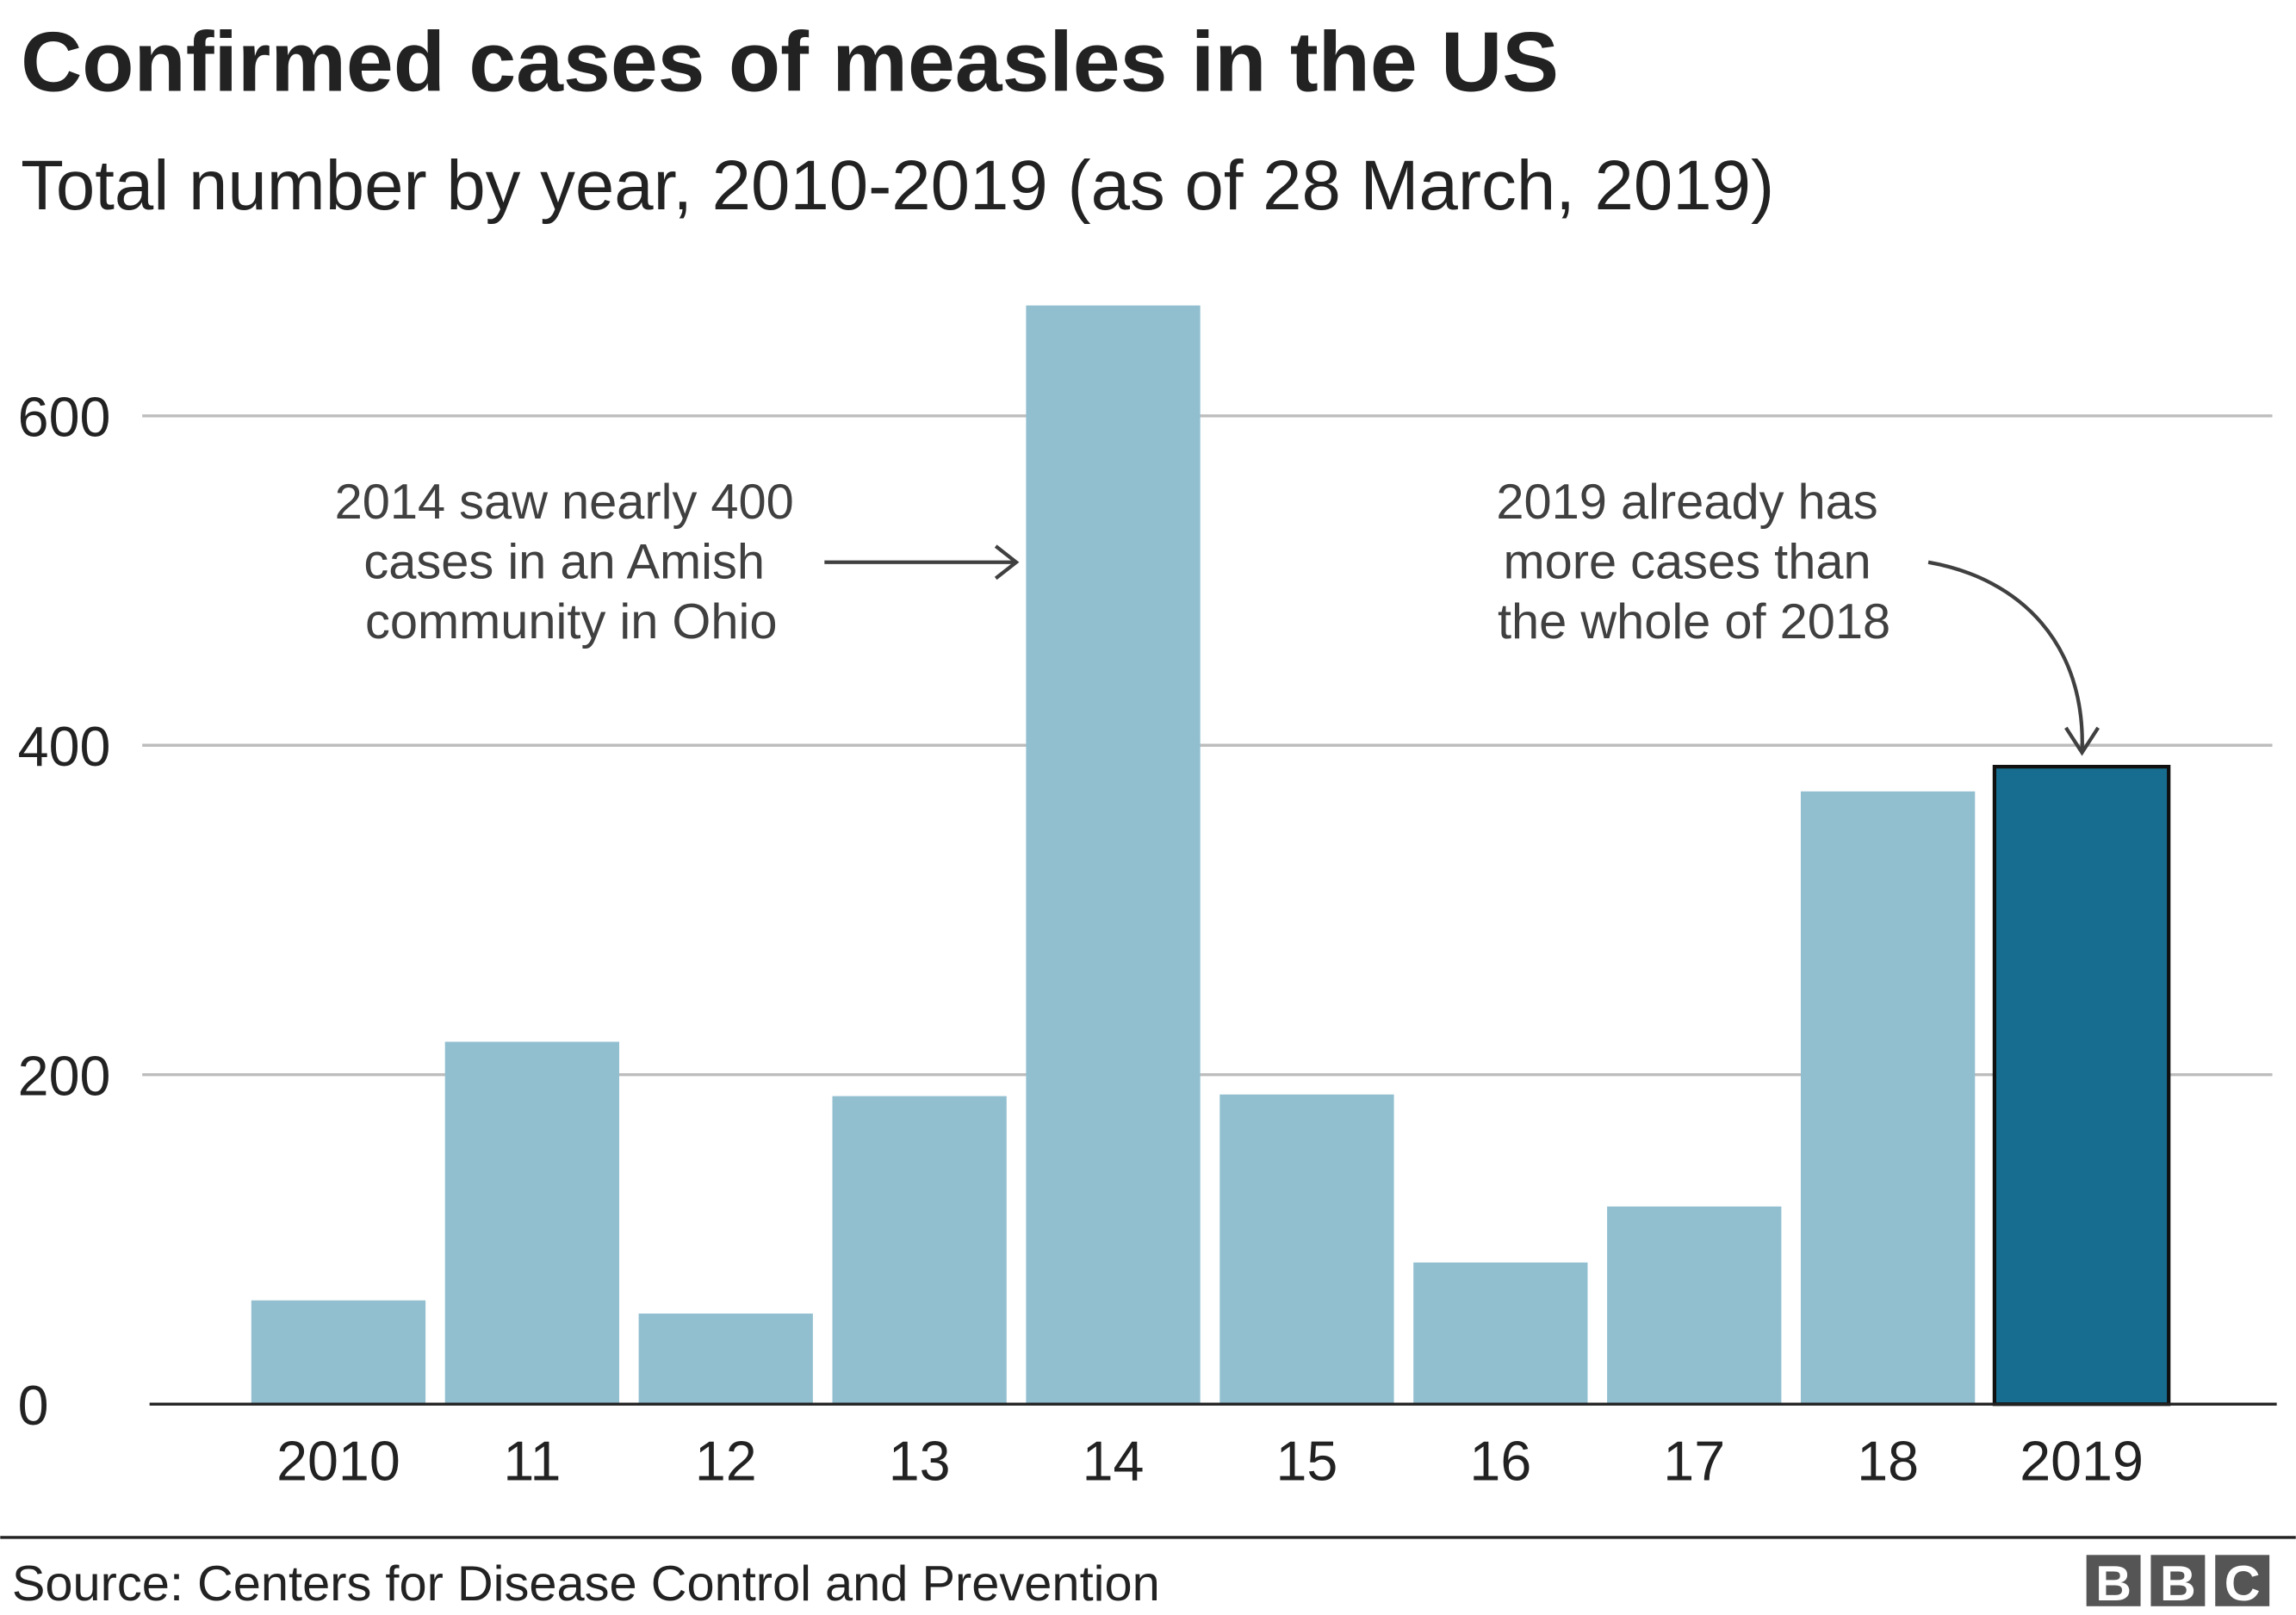 This screenshot has width=2296, height=1615. Describe the element at coordinates (64, 1077) in the screenshot. I see `y-tick-label: 200` at that location.